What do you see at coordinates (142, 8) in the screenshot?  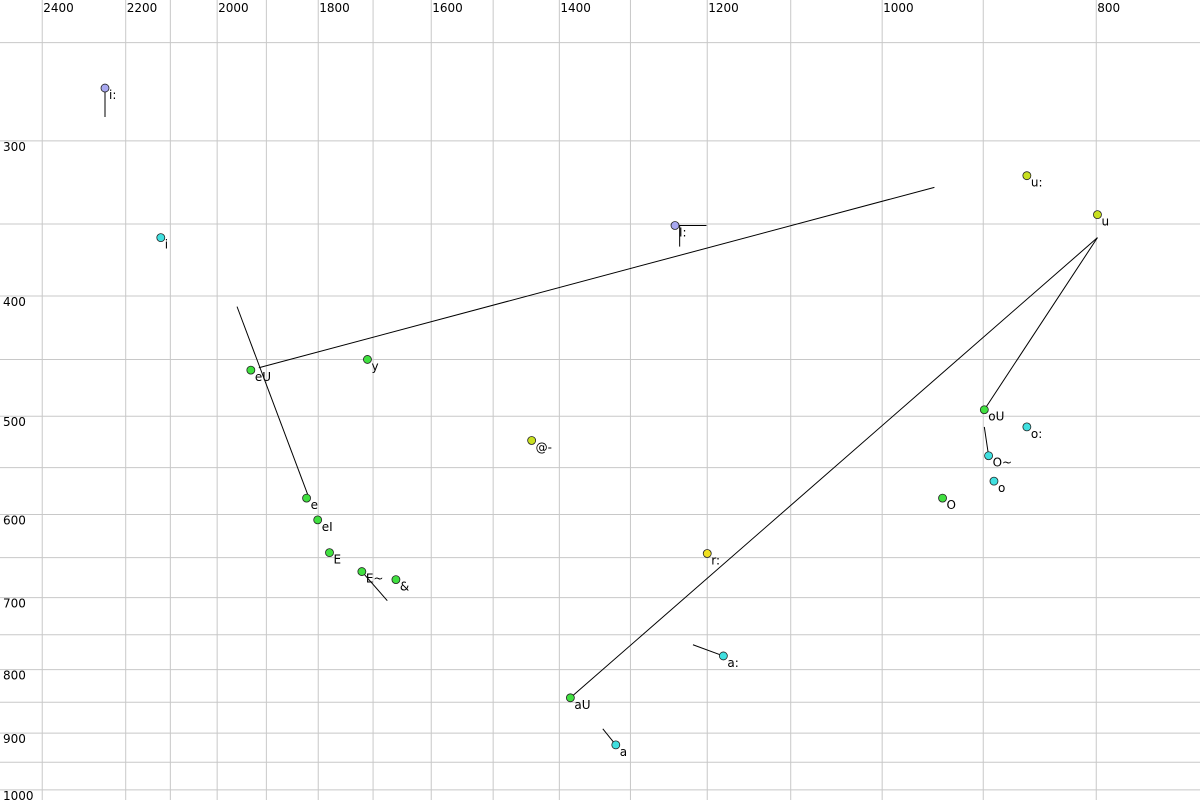 I see `x-tick-label: 2200` at bounding box center [142, 8].